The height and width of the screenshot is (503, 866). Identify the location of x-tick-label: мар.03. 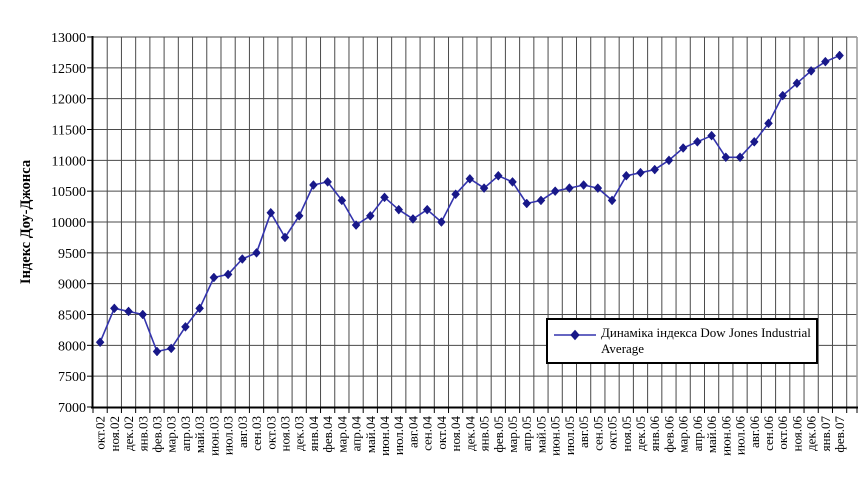
(171, 434).